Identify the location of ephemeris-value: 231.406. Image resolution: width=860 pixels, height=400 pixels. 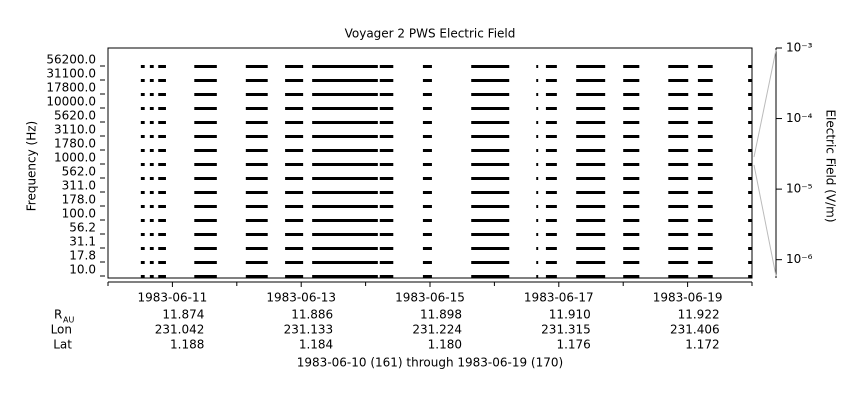
(695, 330).